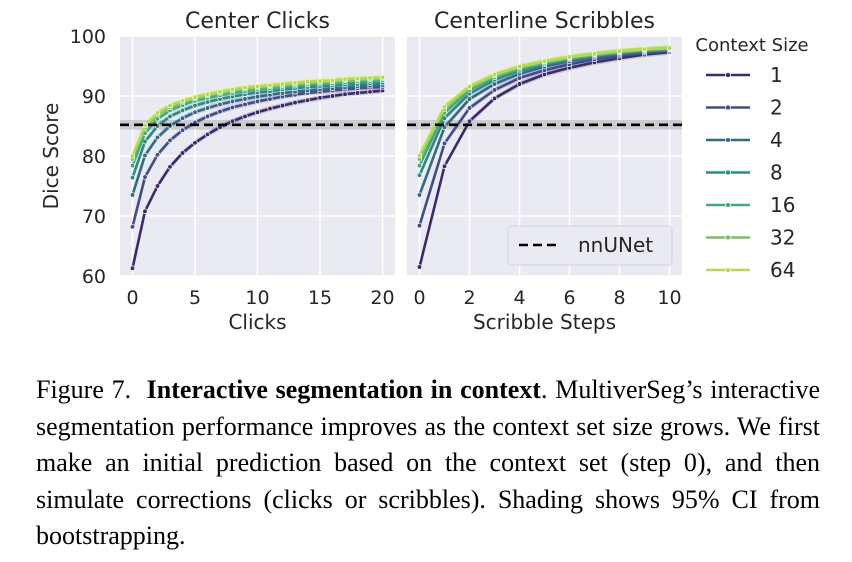 Image resolution: width=852 pixels, height=562 pixels. Describe the element at coordinates (94, 217) in the screenshot. I see `y-tick-label: 70` at that location.